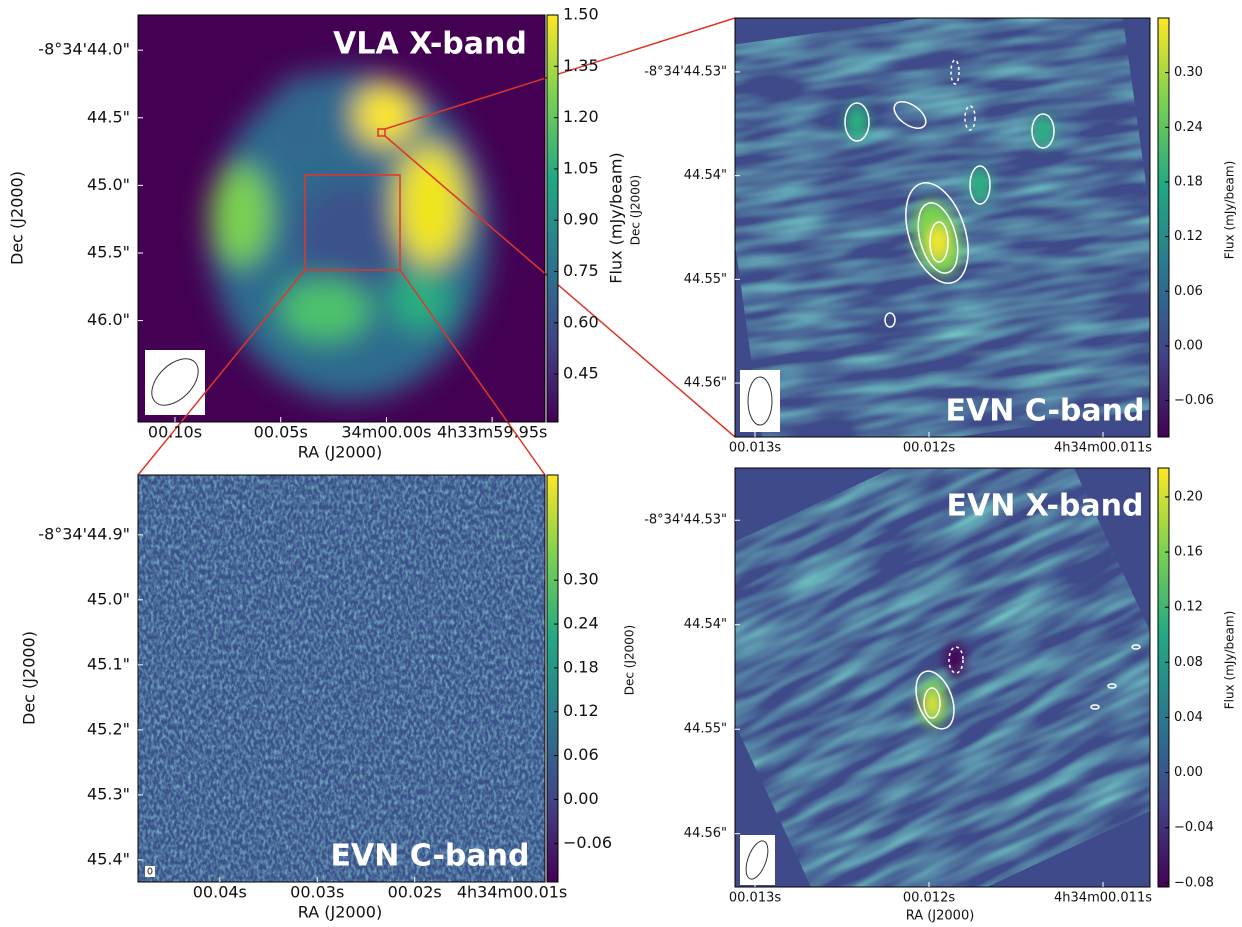  I want to click on vla-image, so click(341, 218).